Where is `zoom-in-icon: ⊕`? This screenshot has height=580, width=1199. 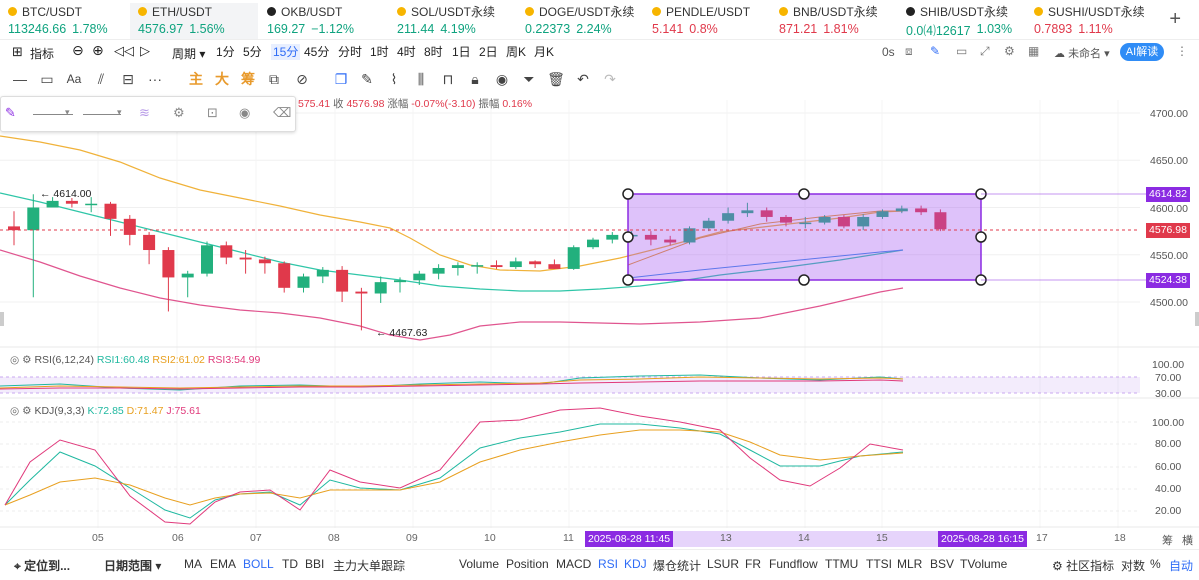
zoom-in-icon: ⊕ is located at coordinates (98, 50).